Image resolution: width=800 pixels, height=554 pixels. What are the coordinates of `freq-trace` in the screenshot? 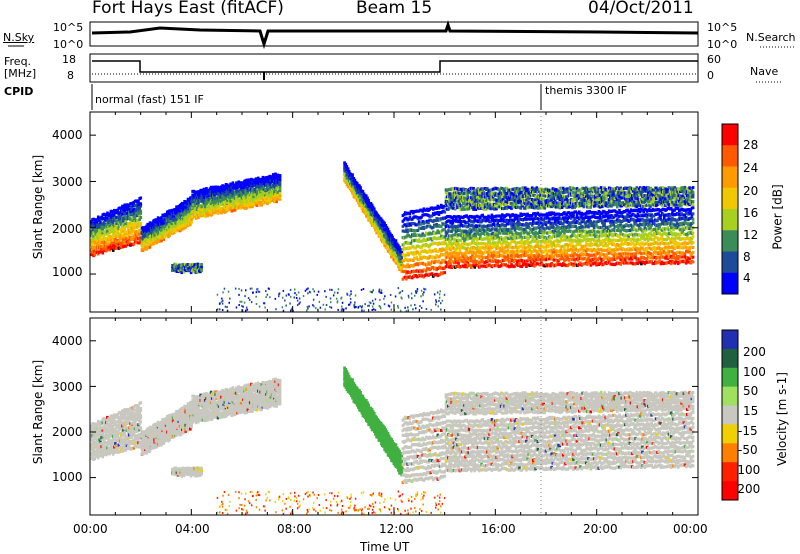 It's located at (395, 66).